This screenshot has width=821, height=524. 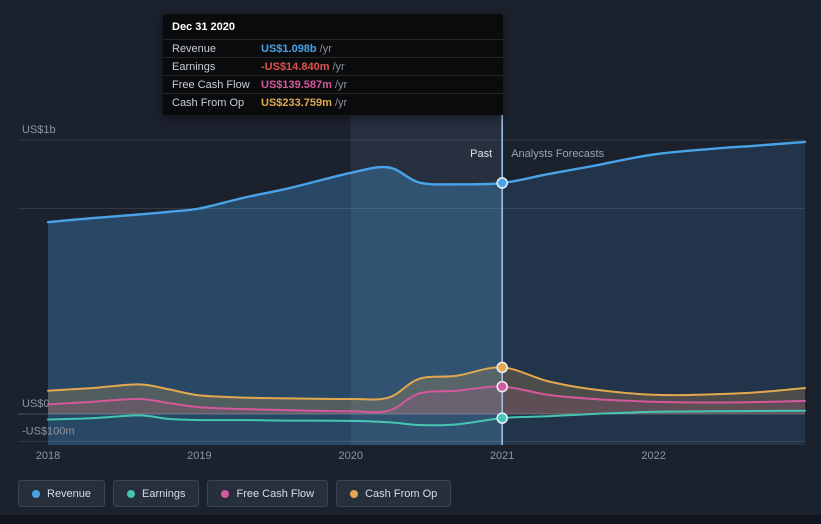 I want to click on earnings-line, so click(x=426, y=418).